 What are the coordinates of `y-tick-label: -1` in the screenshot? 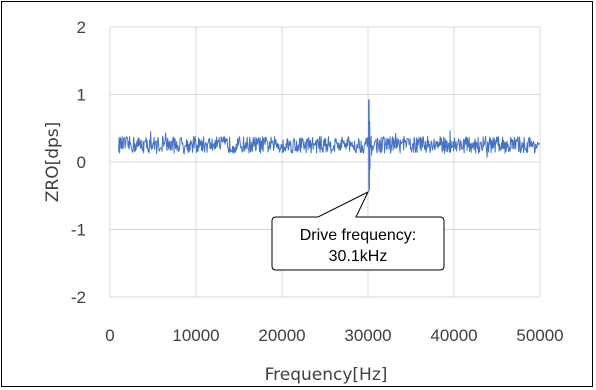 It's located at (78, 230).